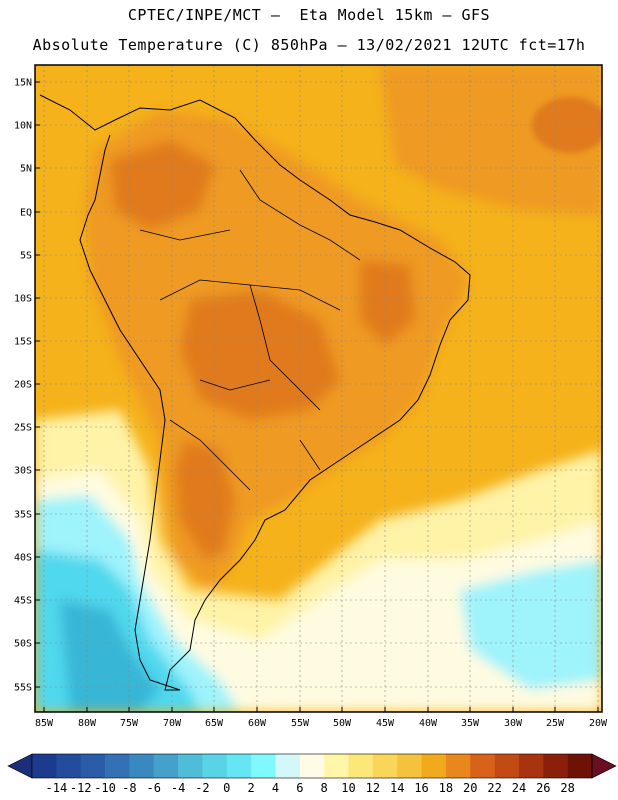  I want to click on colorbar-label: 22, so click(494, 788).